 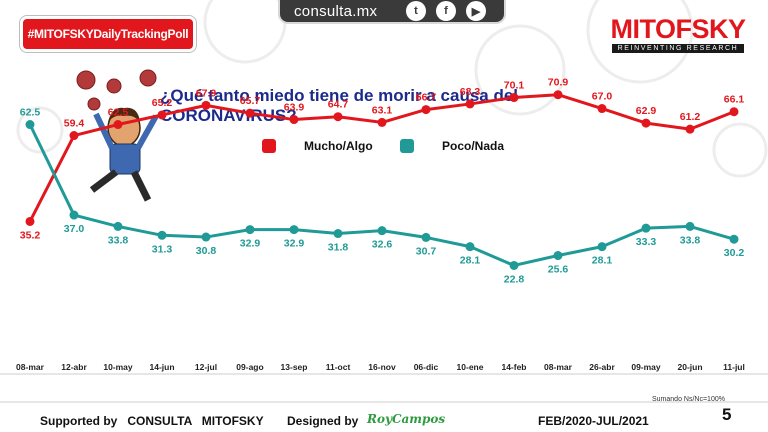 I want to click on data-label: 63.1, so click(x=382, y=110).